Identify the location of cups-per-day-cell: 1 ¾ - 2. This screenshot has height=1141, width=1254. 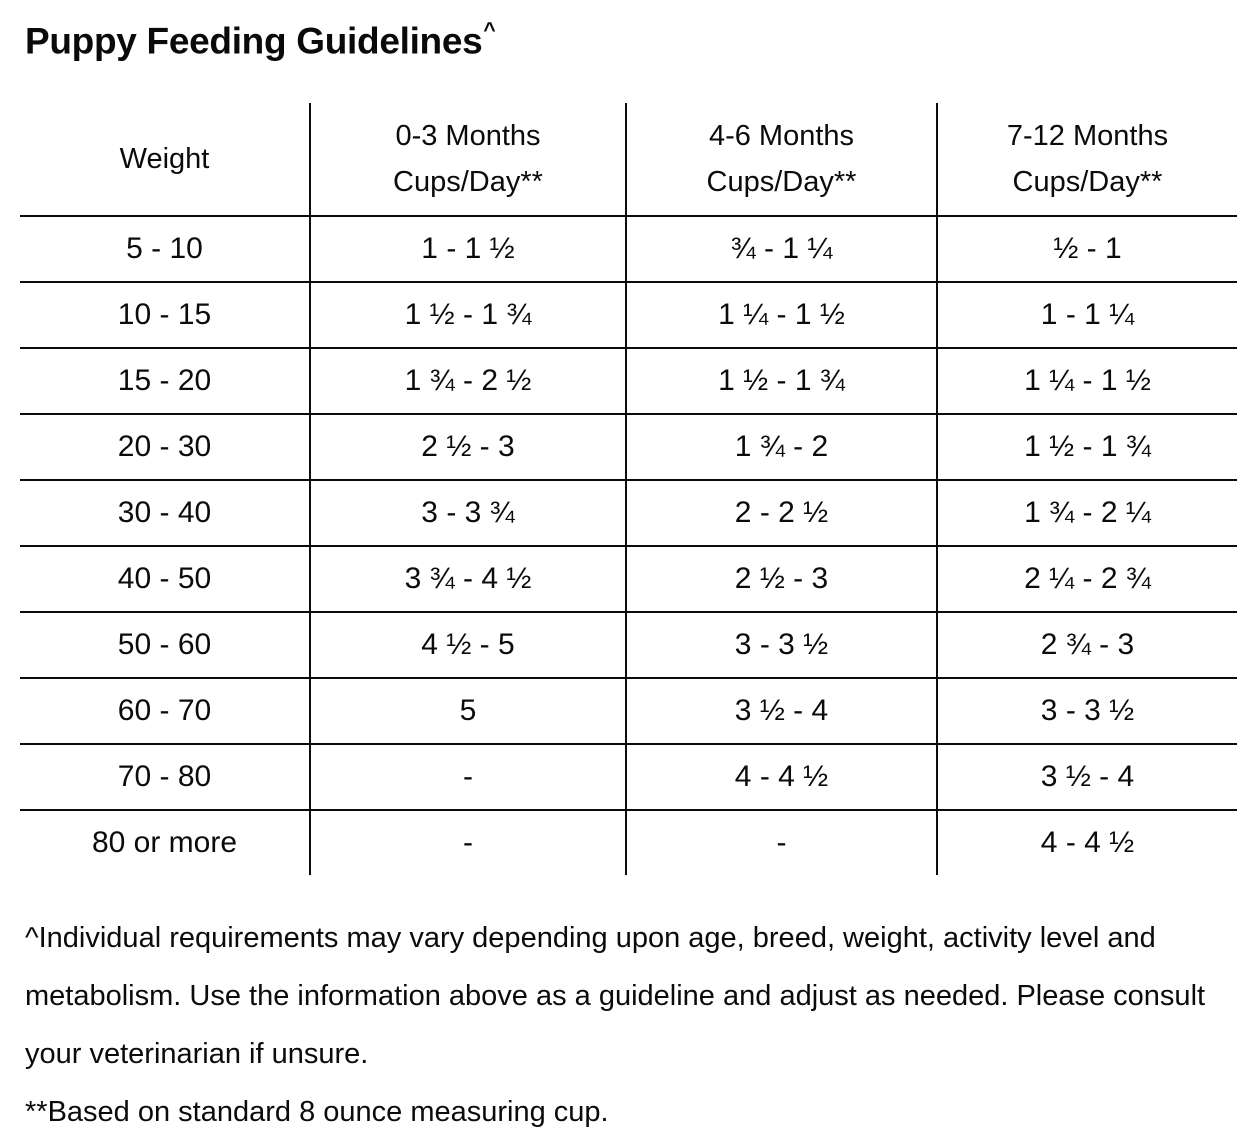
(781, 448).